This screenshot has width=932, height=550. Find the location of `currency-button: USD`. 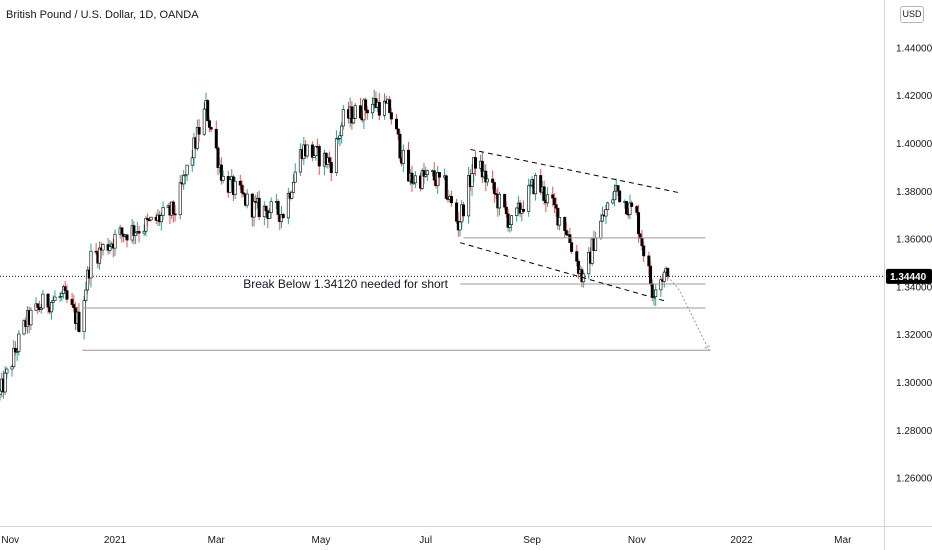

currency-button: USD is located at coordinates (912, 14).